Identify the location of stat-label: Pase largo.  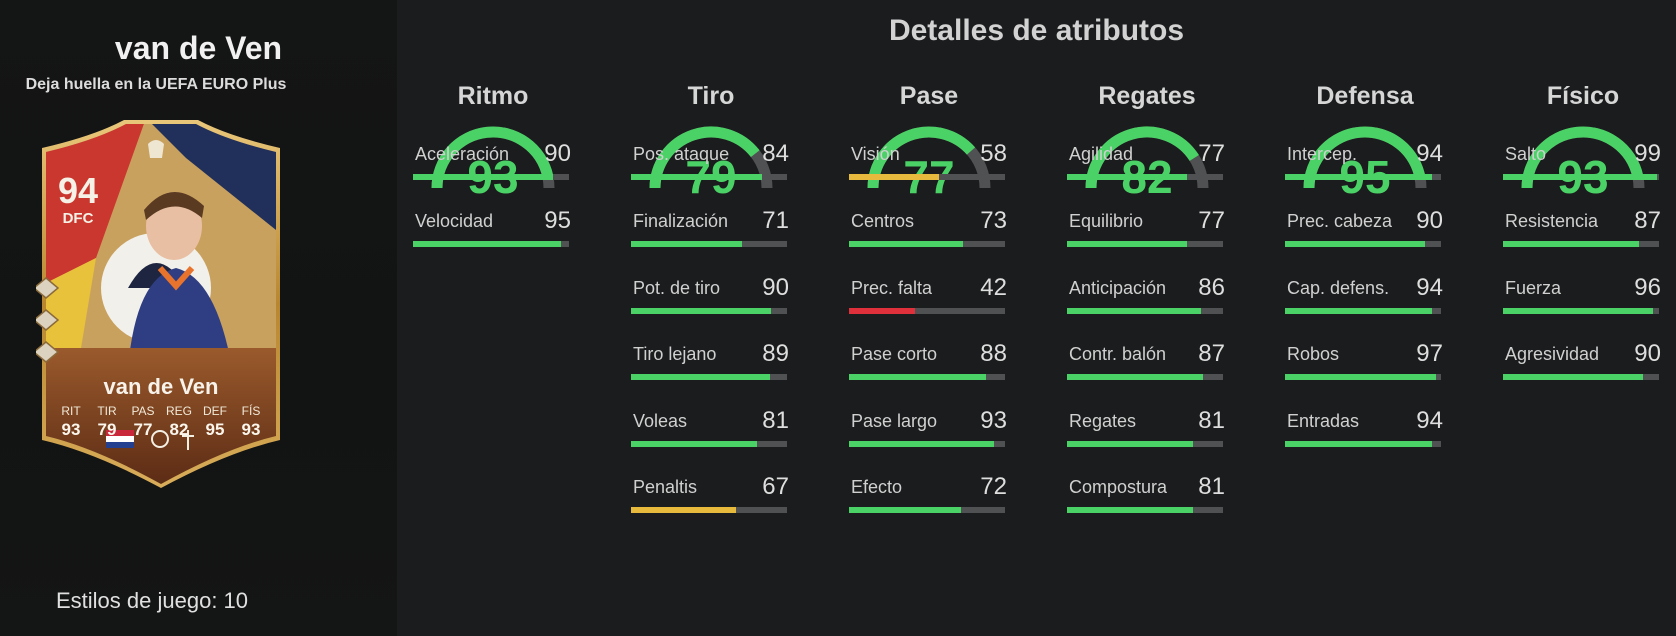
(894, 421).